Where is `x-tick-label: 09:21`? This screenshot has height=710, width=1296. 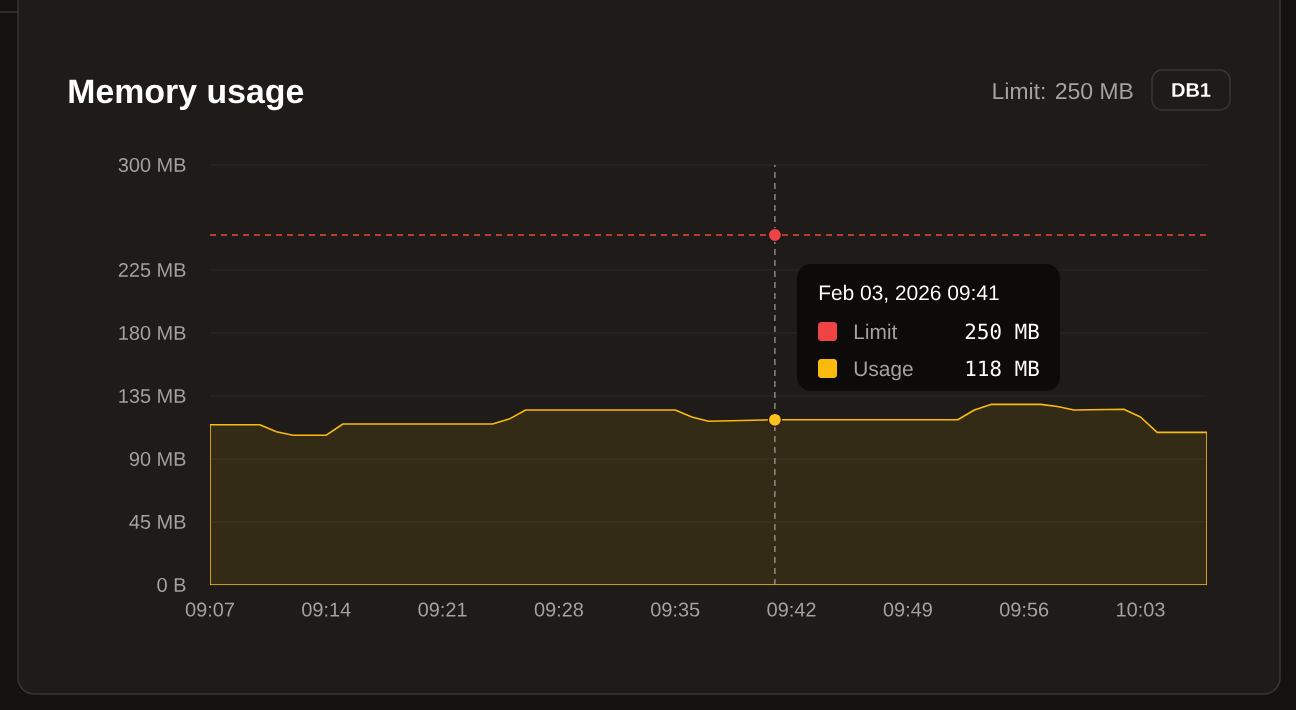
x-tick-label: 09:21 is located at coordinates (442, 609).